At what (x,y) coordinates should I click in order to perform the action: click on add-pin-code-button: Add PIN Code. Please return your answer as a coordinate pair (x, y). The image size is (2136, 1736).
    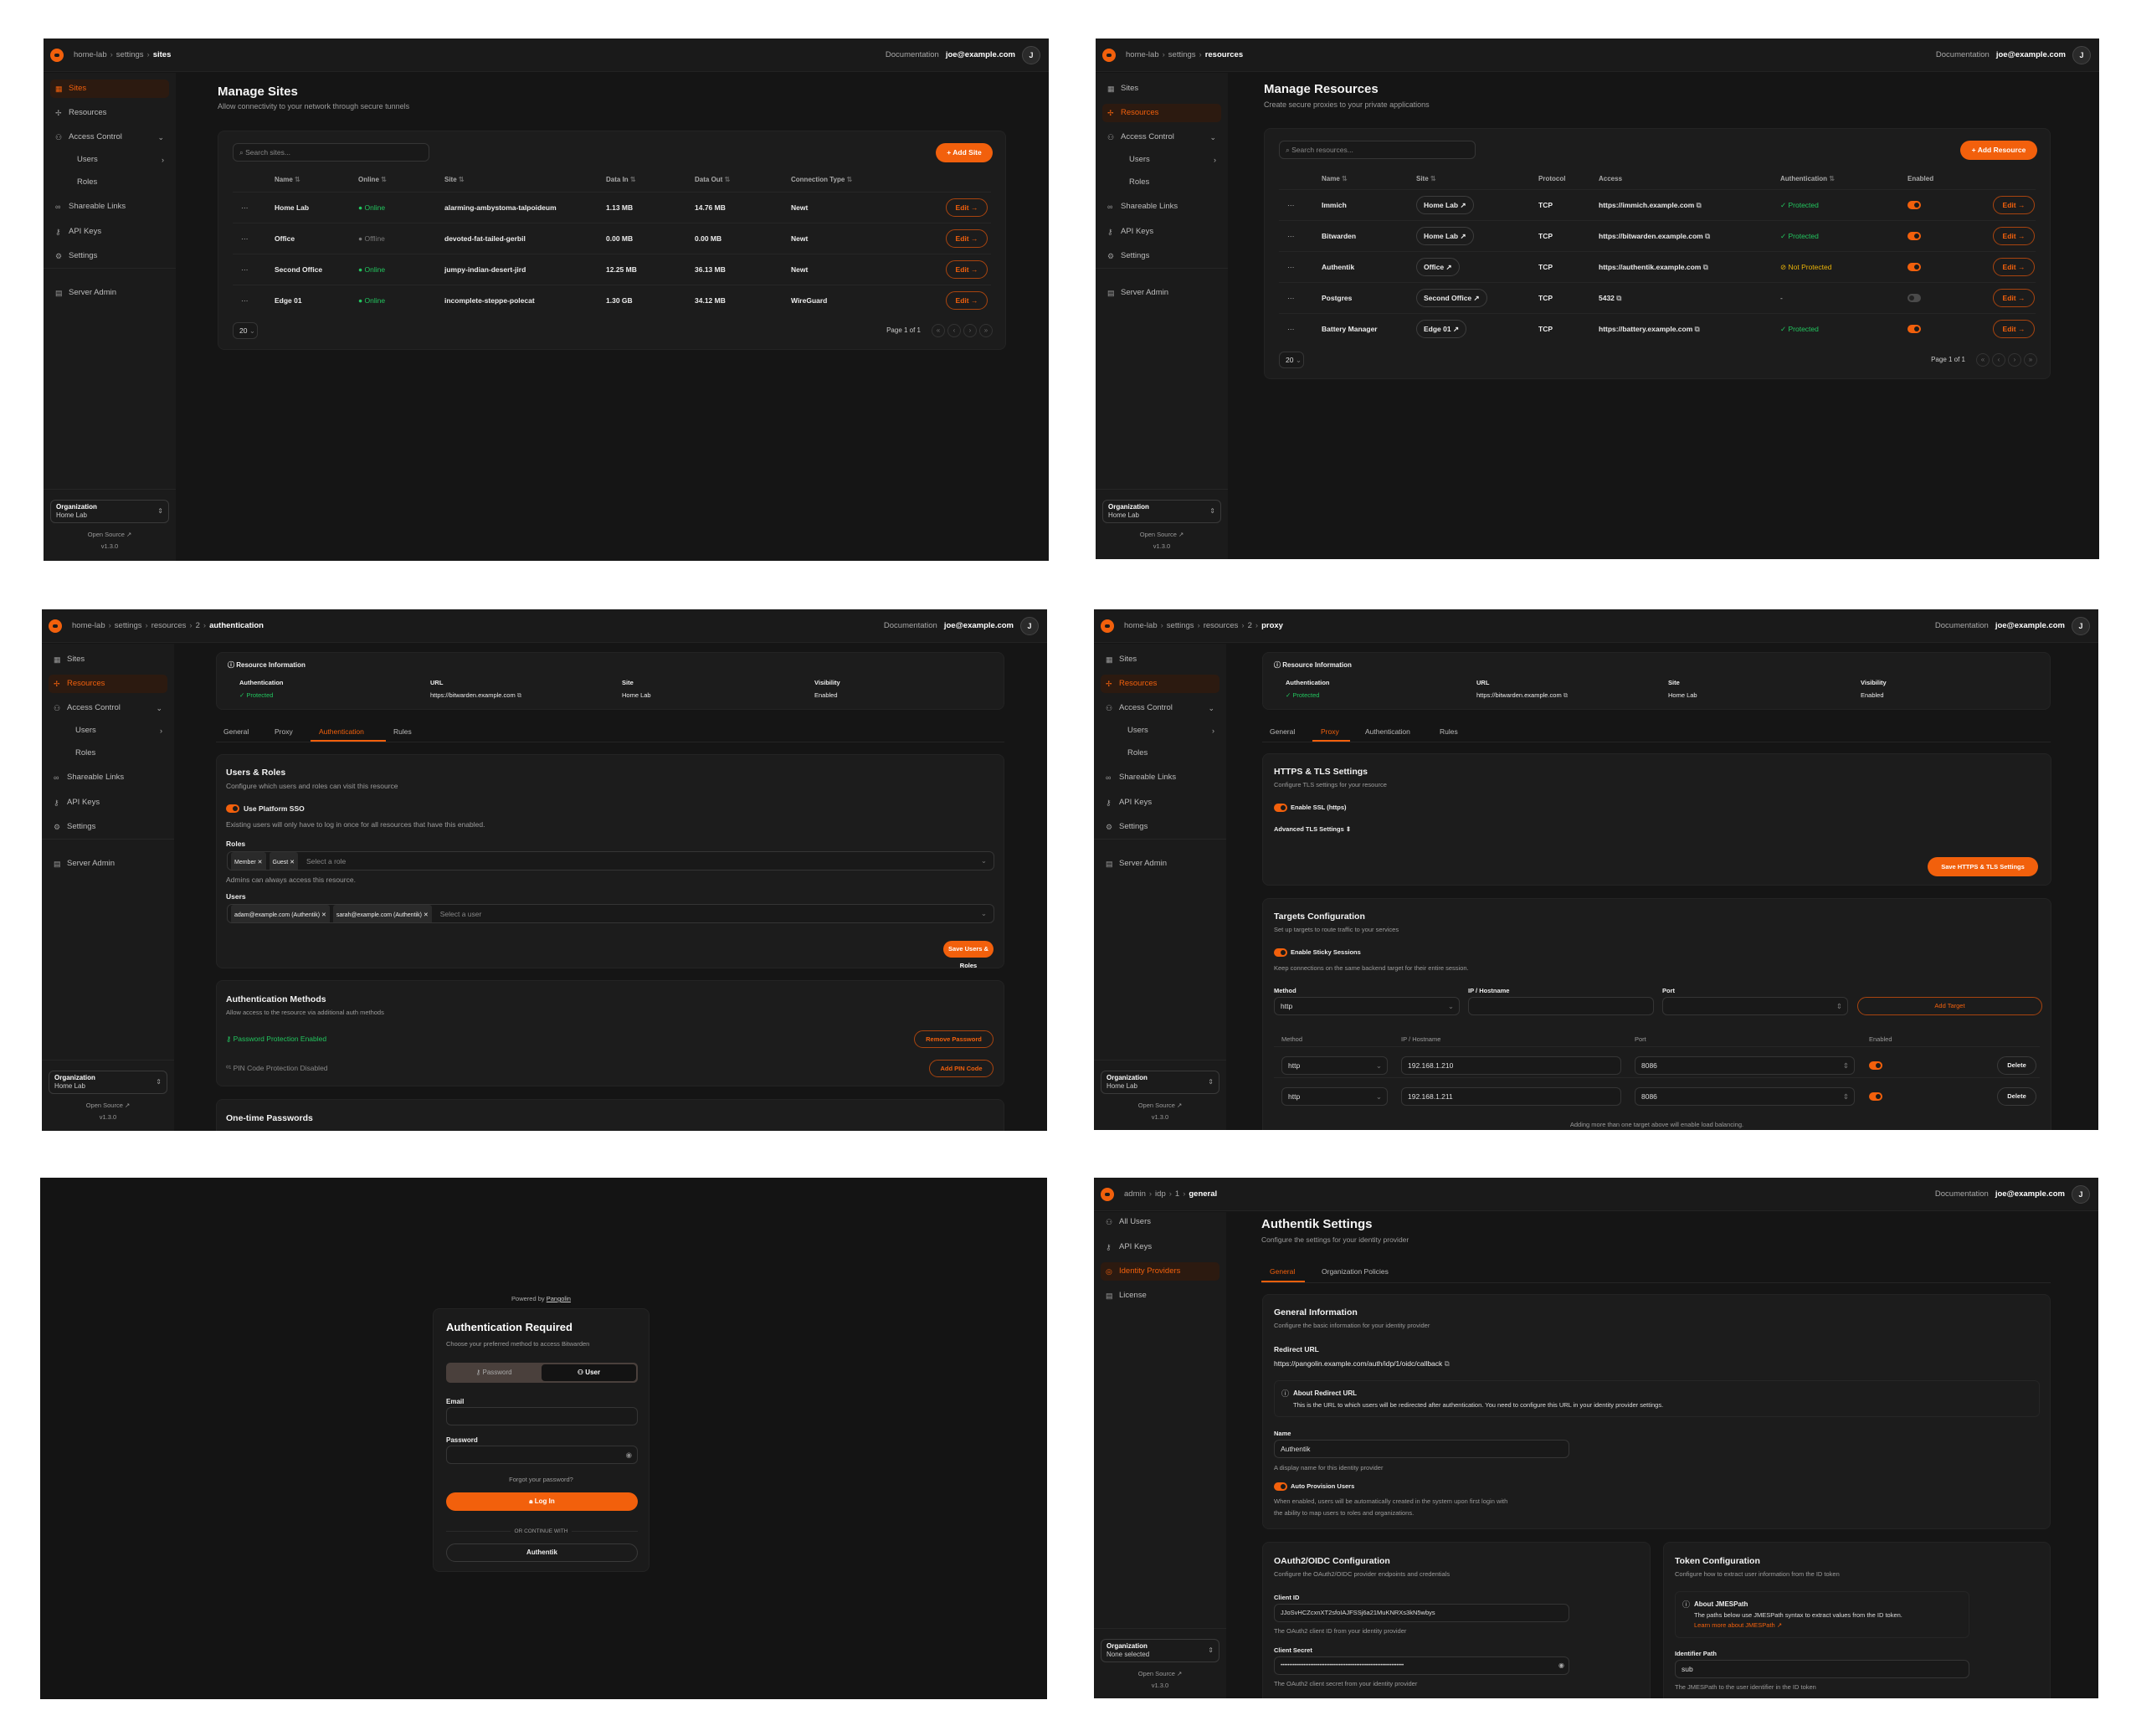
    Looking at the image, I should click on (961, 1068).